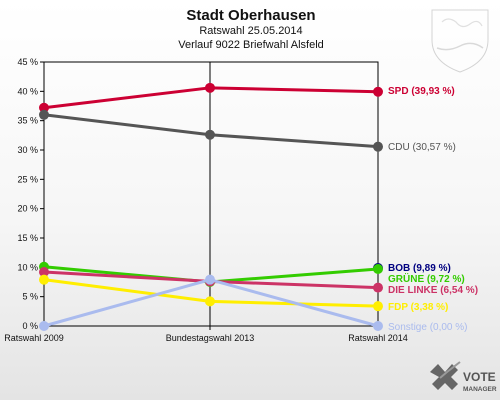 The image size is (500, 400). I want to click on y-tick-label: 45 %, so click(27, 62).